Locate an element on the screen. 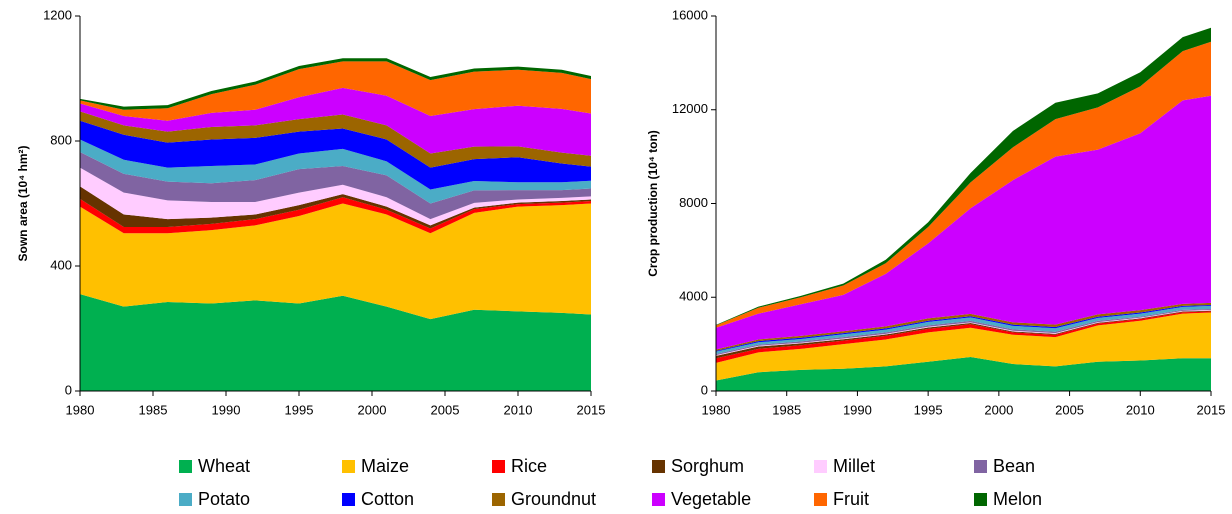 This screenshot has width=1232, height=514. legend-label: Sorghum is located at coordinates (707, 466).